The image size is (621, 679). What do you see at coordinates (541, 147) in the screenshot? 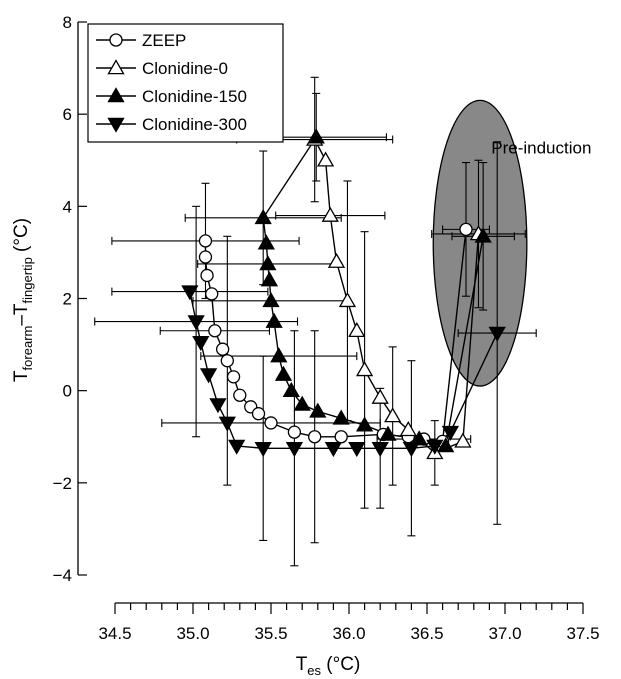
I see `pre-induction-label: Pre-induction` at bounding box center [541, 147].